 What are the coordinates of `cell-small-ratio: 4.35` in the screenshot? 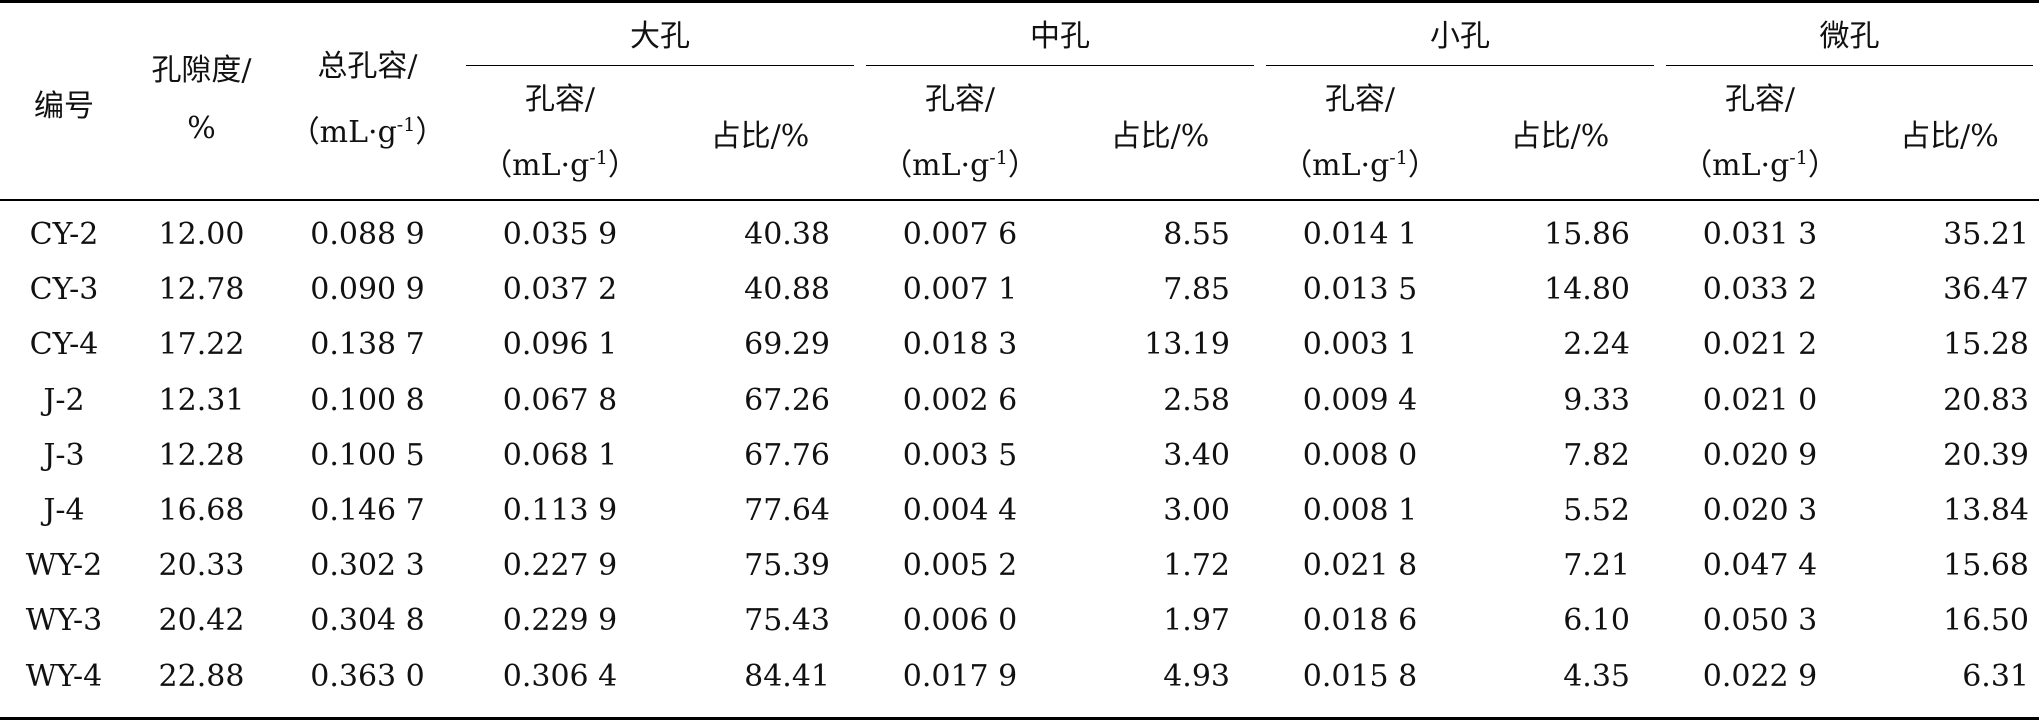 It's located at (1596, 676).